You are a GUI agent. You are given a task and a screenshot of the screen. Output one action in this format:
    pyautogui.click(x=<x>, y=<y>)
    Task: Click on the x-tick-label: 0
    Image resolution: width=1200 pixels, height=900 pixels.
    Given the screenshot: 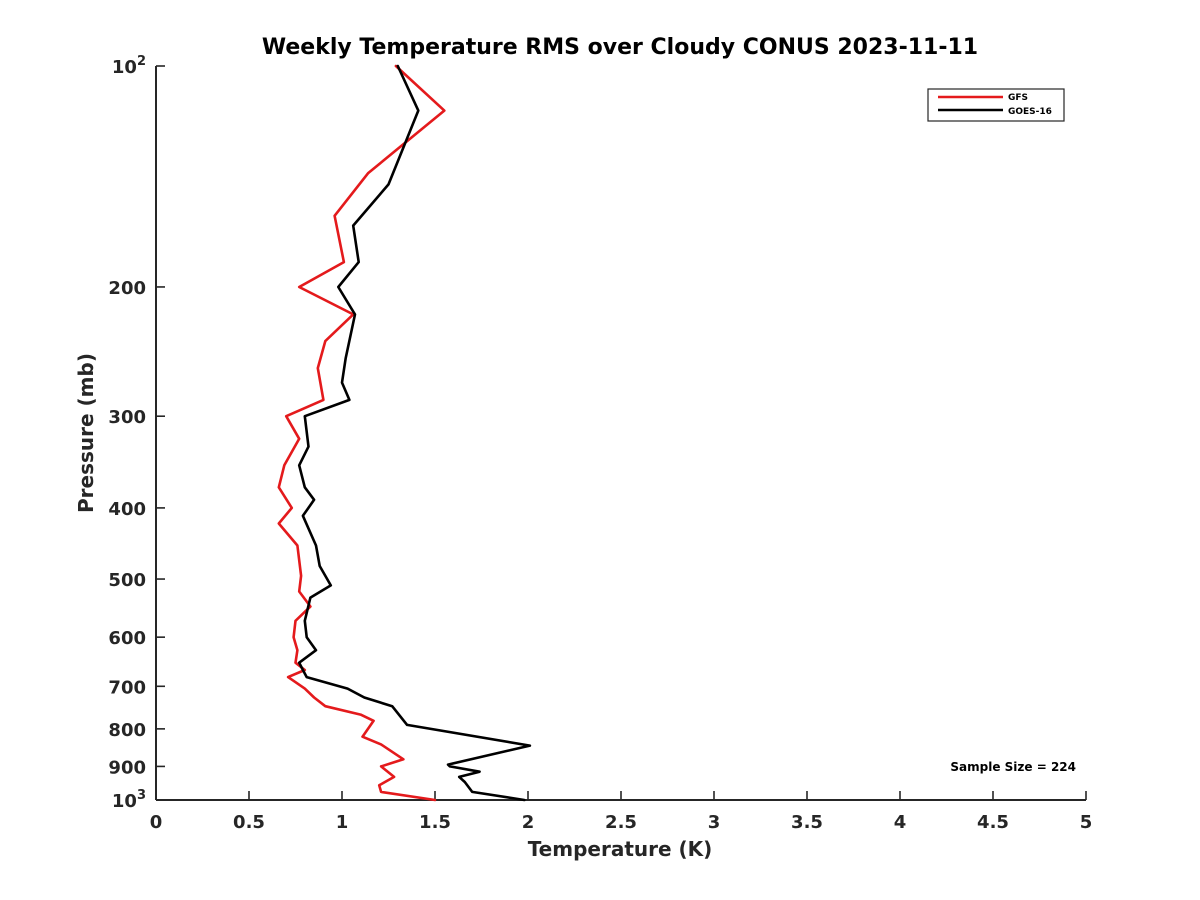 What is the action you would take?
    pyautogui.click(x=156, y=822)
    